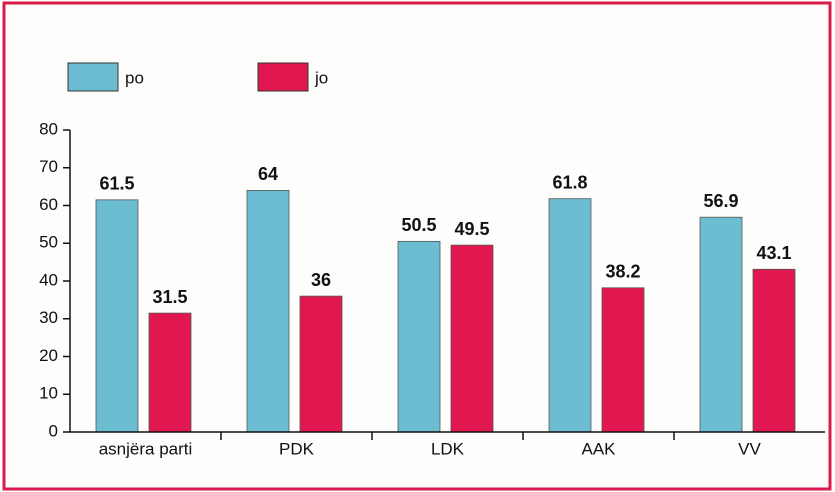 The width and height of the screenshot is (835, 492). I want to click on y-tick-label: 70, so click(48, 166).